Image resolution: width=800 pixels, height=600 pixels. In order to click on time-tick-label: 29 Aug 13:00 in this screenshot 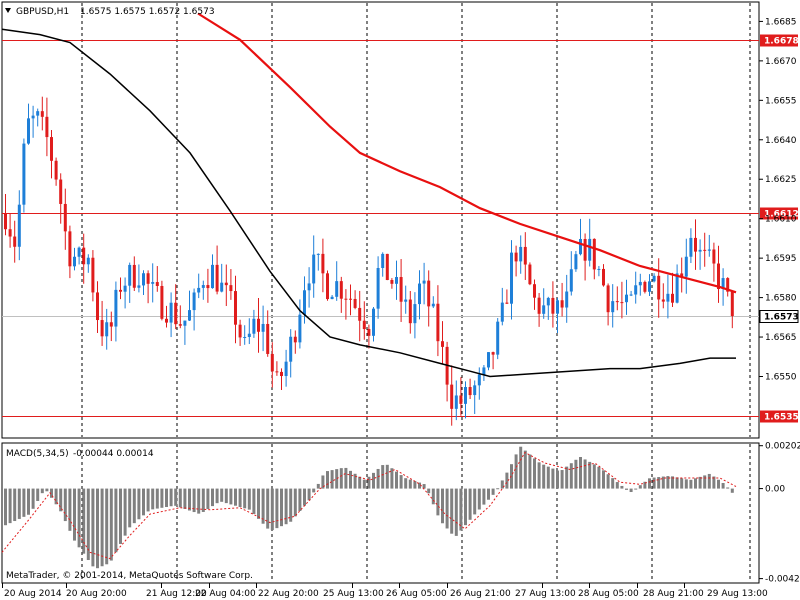, I will do `click(737, 594)`.